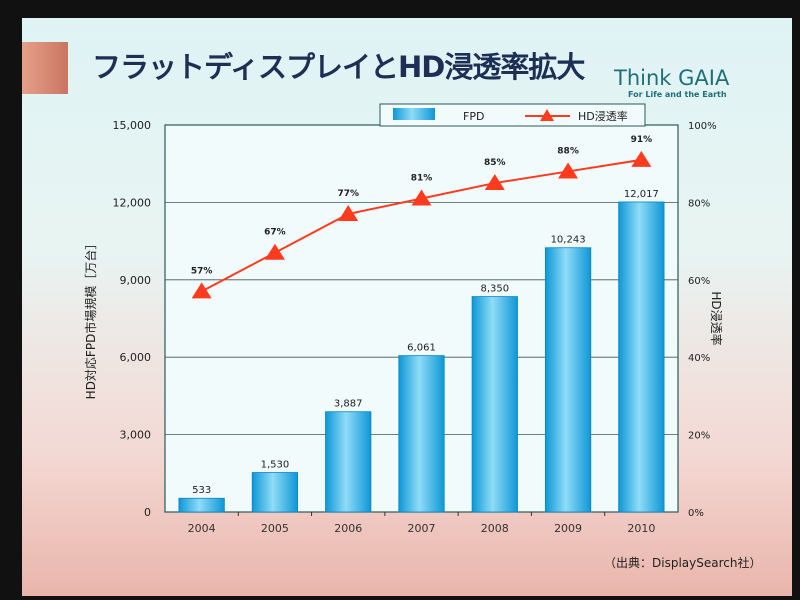  What do you see at coordinates (274, 251) in the screenshot?
I see `hd-rate-marker-2005` at bounding box center [274, 251].